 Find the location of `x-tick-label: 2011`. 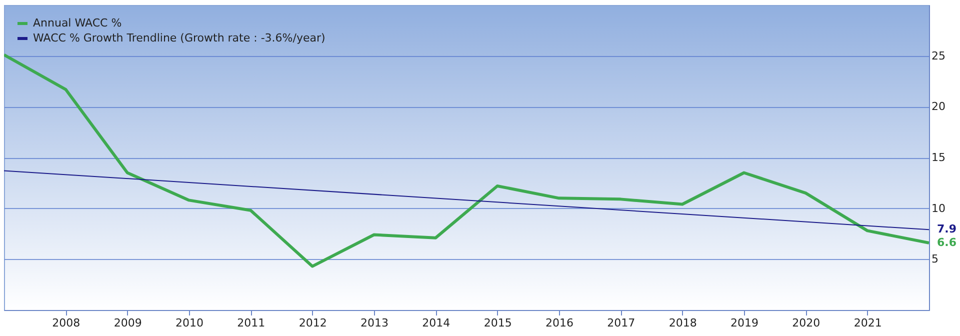

x-tick-label: 2011 is located at coordinates (251, 323).